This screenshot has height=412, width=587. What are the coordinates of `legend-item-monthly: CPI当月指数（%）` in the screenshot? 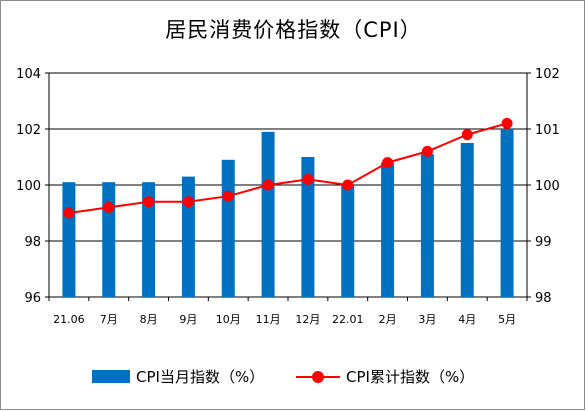 It's located at (178, 376).